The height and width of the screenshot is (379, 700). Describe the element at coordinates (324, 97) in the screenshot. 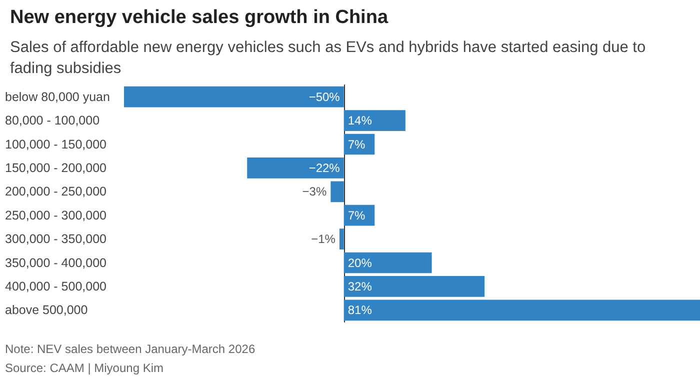

I see `data-label: −50%` at that location.